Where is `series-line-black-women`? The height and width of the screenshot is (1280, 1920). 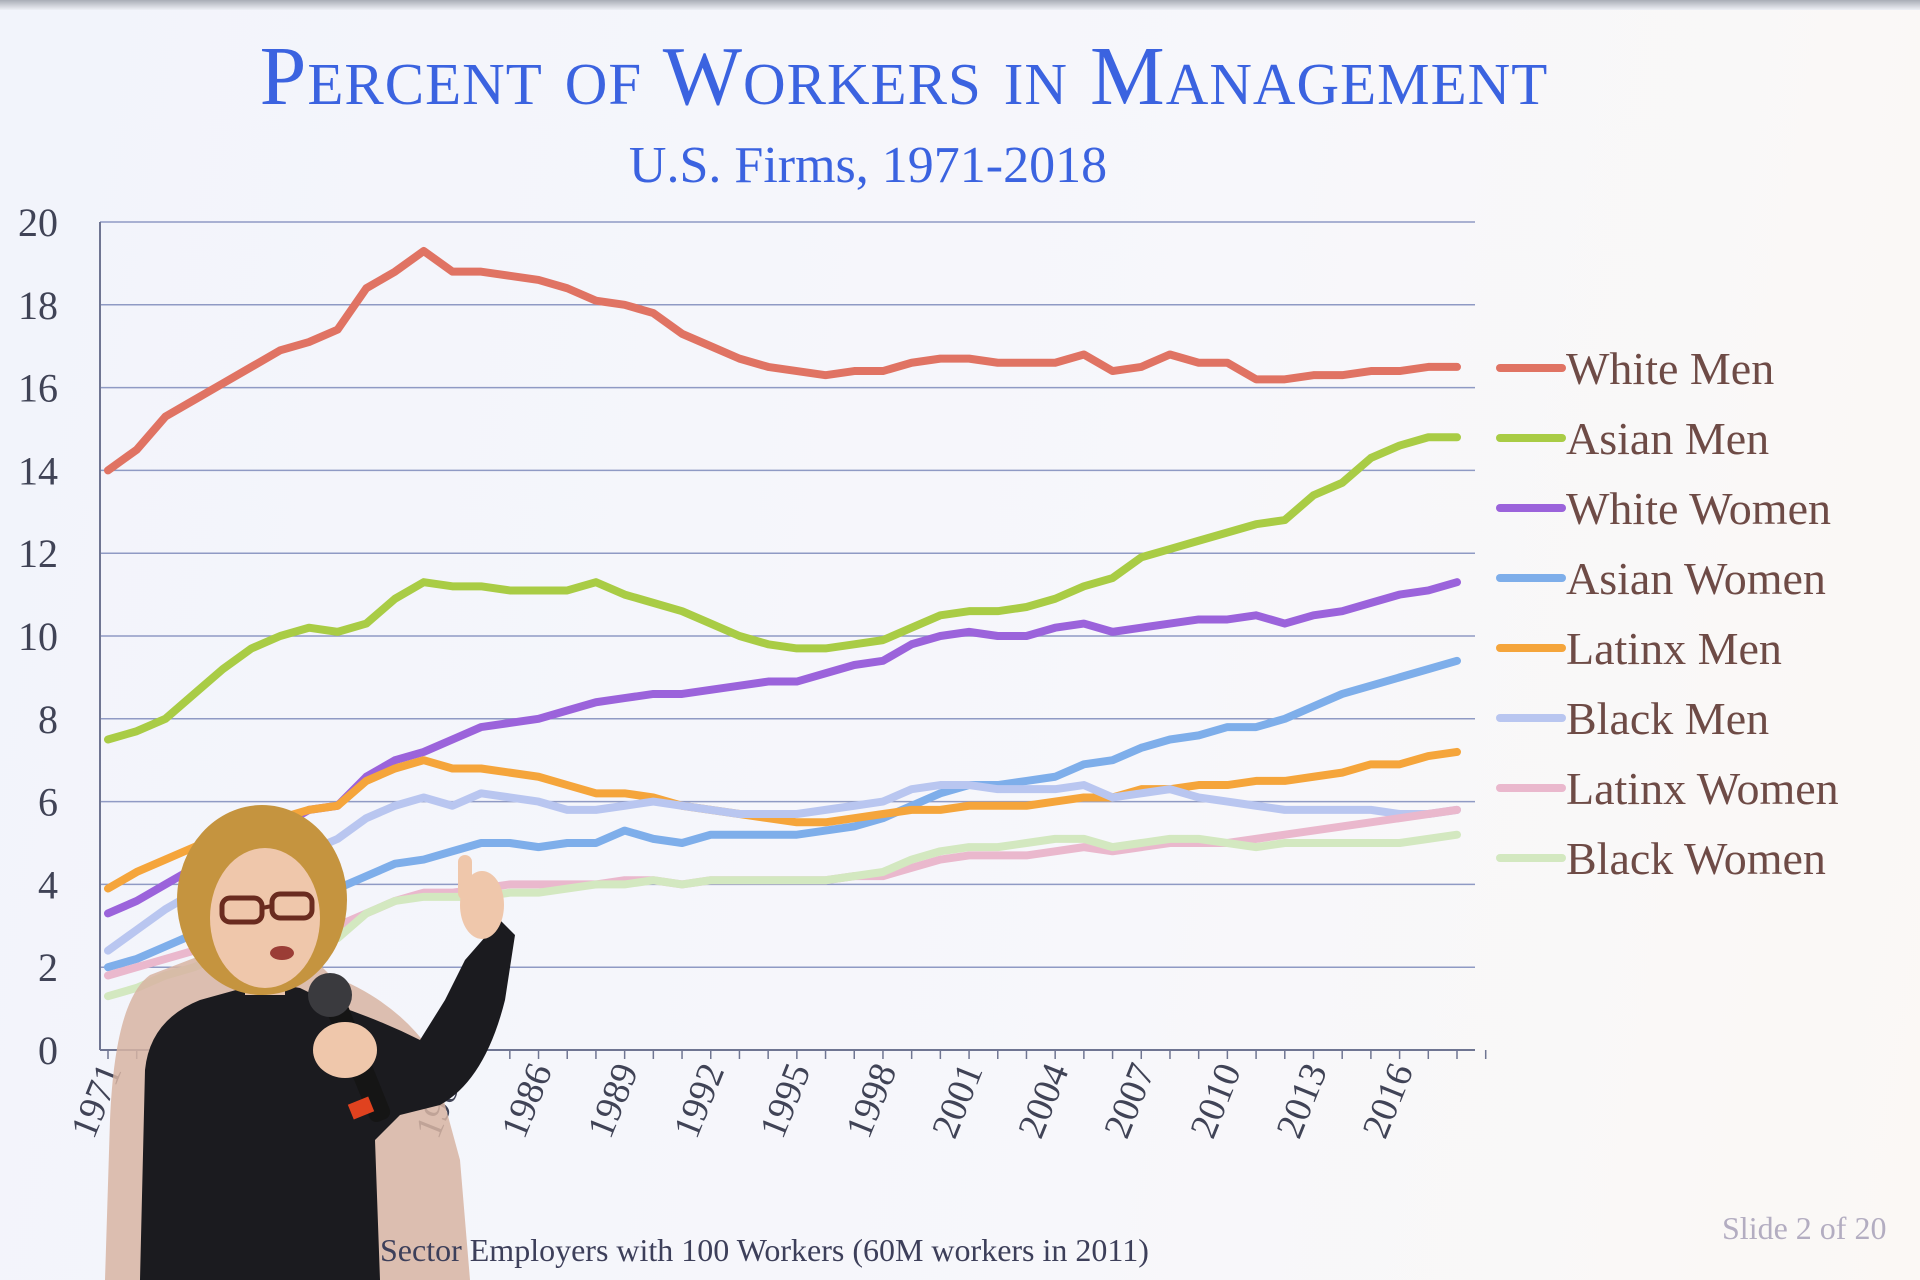
series-line-black-women is located at coordinates (782, 915).